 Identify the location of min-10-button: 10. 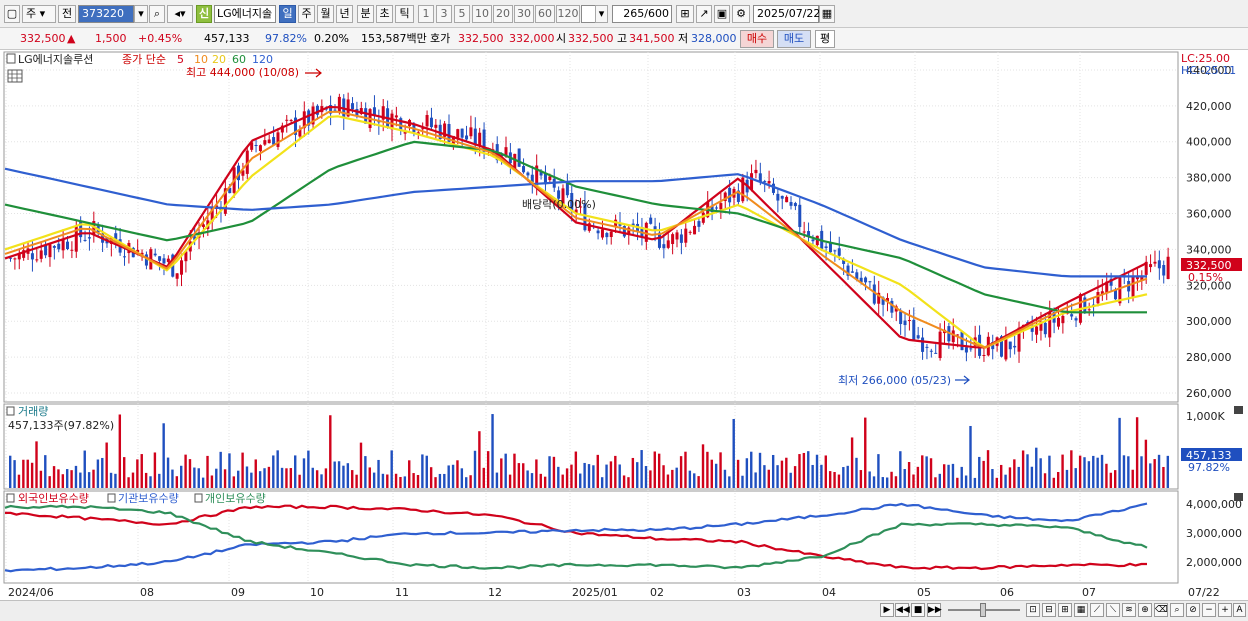
(482, 14).